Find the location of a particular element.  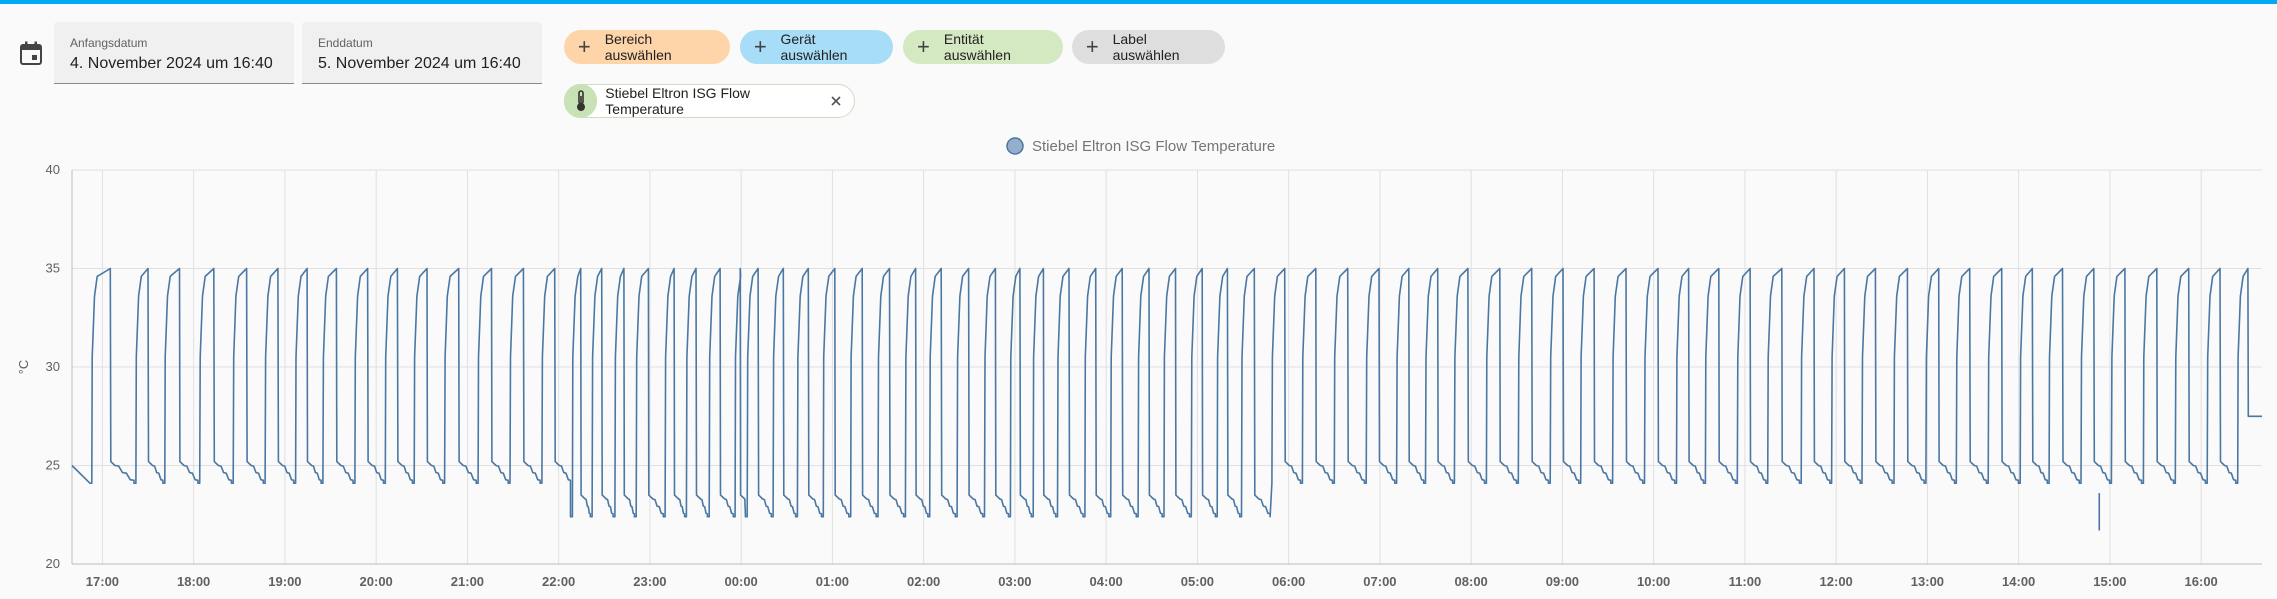

select-area-label: Bereich auswählen is located at coordinates (638, 47).